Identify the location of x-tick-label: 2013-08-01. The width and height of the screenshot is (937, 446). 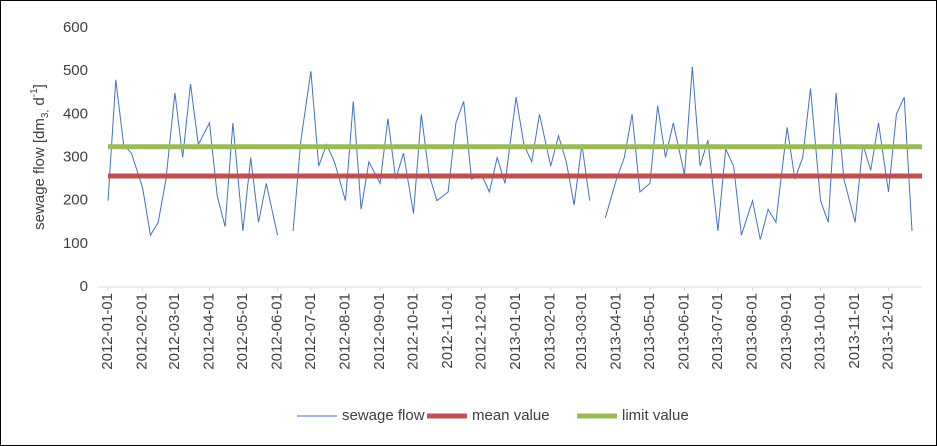
(751, 331).